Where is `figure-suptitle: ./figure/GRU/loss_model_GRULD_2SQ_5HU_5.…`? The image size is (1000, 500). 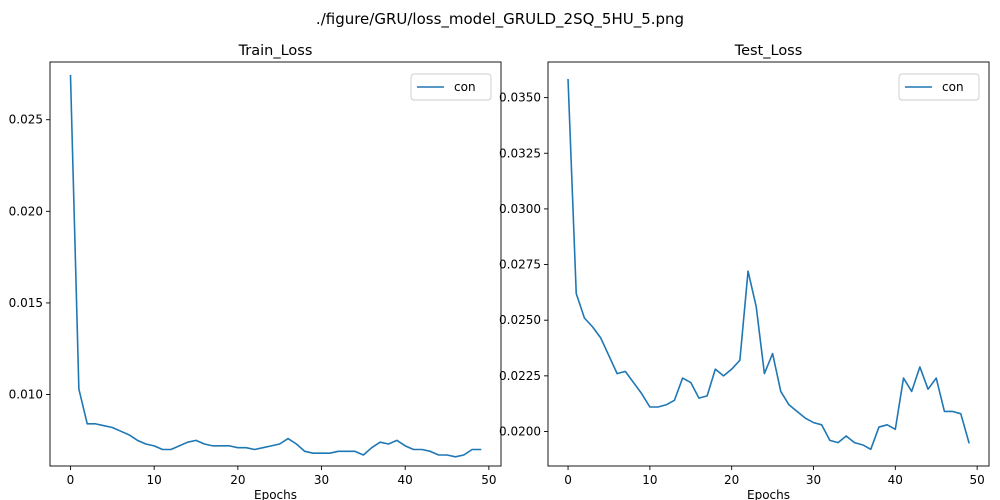 figure-suptitle: ./figure/GRU/loss_model_GRULD_2SQ_5HU_5.… is located at coordinates (500, 19).